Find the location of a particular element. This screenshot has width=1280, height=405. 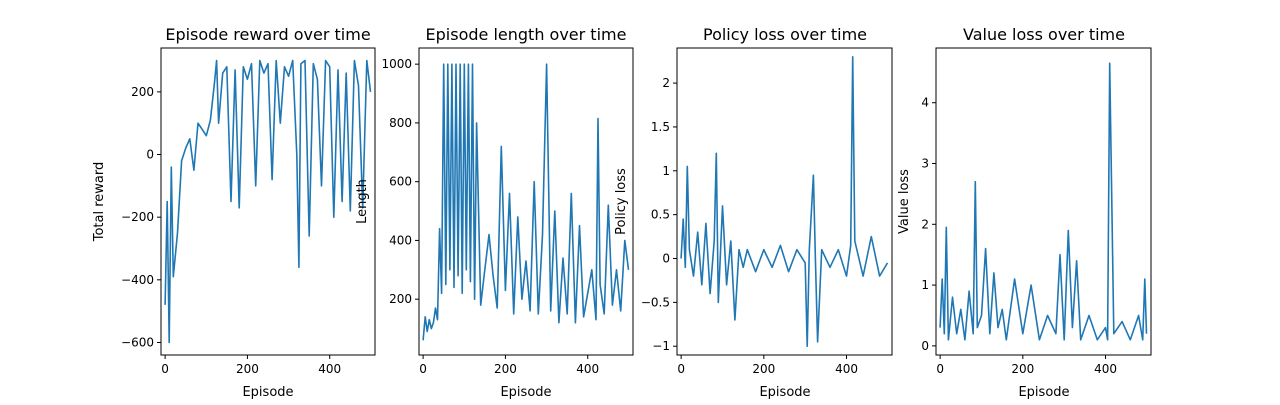

policy-loss-y-tick-label: 0.5 is located at coordinates (660, 215).